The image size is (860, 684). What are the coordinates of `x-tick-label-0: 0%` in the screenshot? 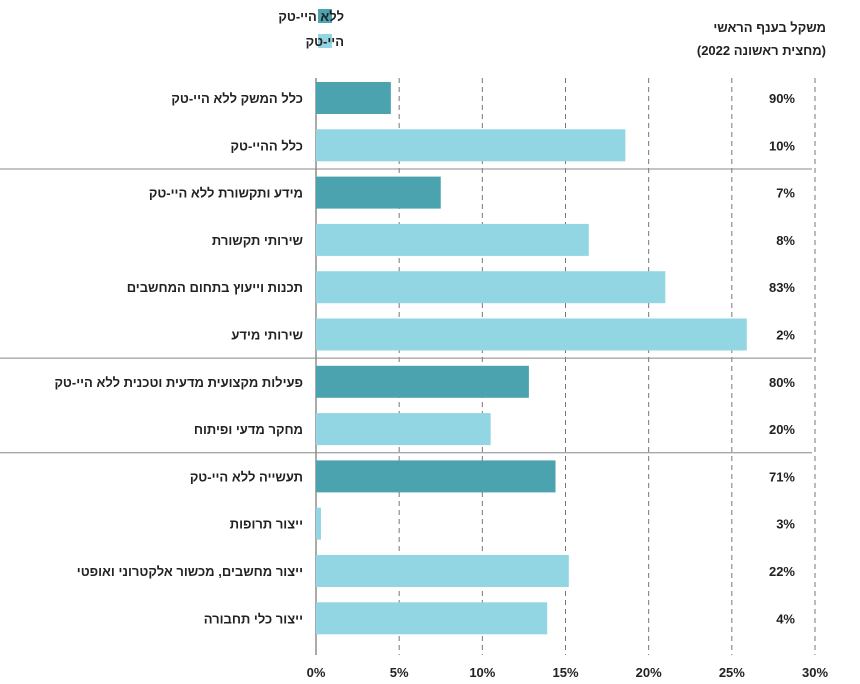 It's located at (316, 672).